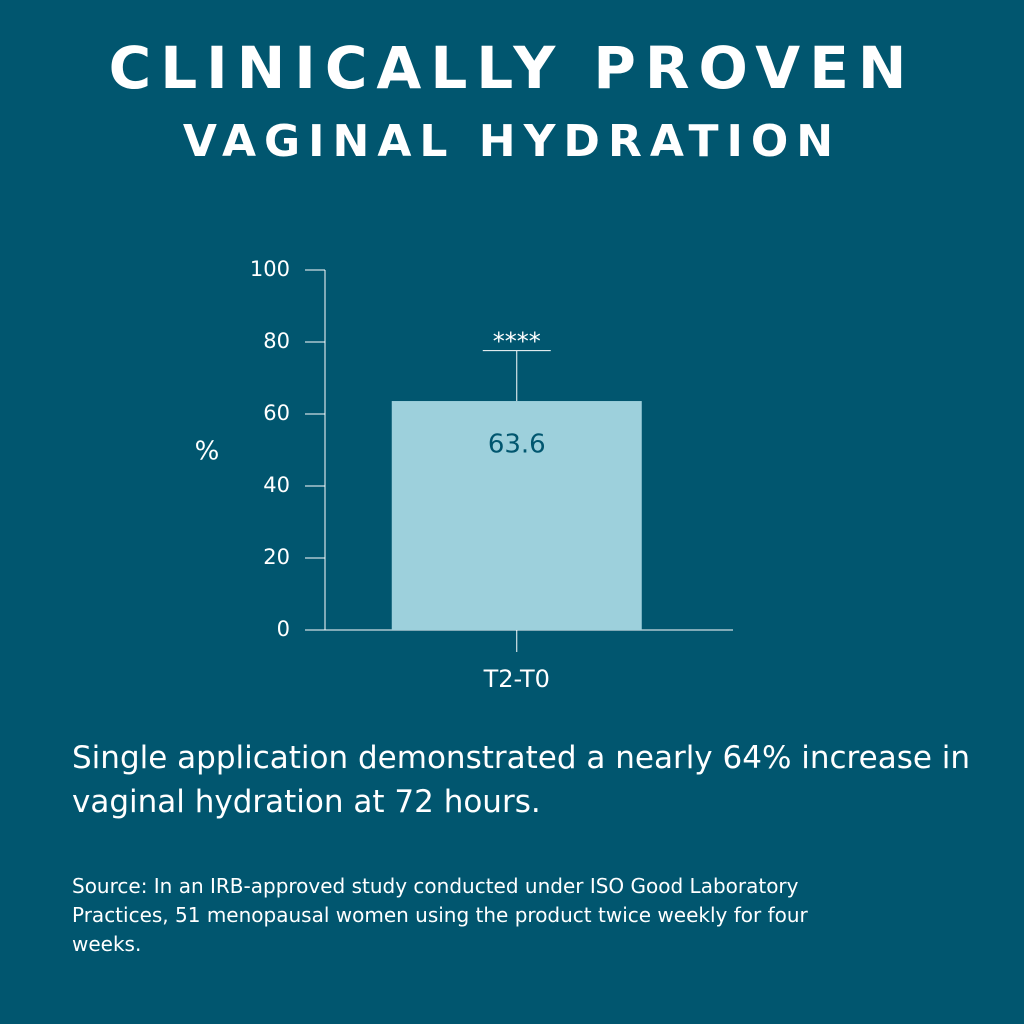 The width and height of the screenshot is (1024, 1024). Describe the element at coordinates (512, 141) in the screenshot. I see `chart-subtitle: VAGINAL HYDRATION` at that location.